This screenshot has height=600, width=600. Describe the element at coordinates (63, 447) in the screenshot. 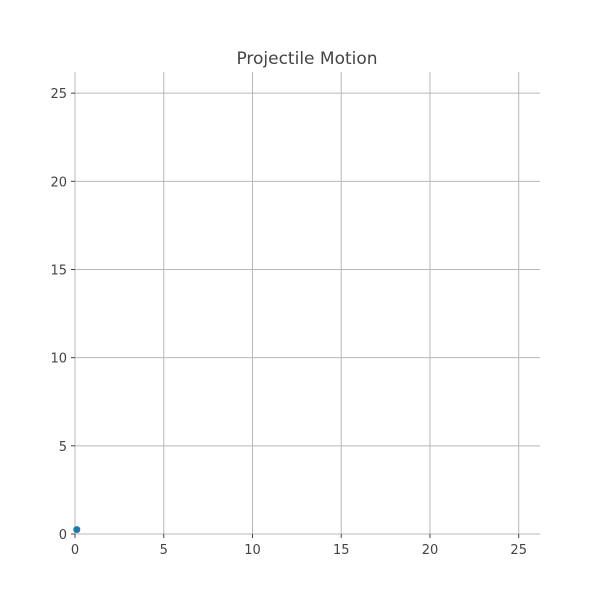

I see `y-tick-label-1: 5` at that location.